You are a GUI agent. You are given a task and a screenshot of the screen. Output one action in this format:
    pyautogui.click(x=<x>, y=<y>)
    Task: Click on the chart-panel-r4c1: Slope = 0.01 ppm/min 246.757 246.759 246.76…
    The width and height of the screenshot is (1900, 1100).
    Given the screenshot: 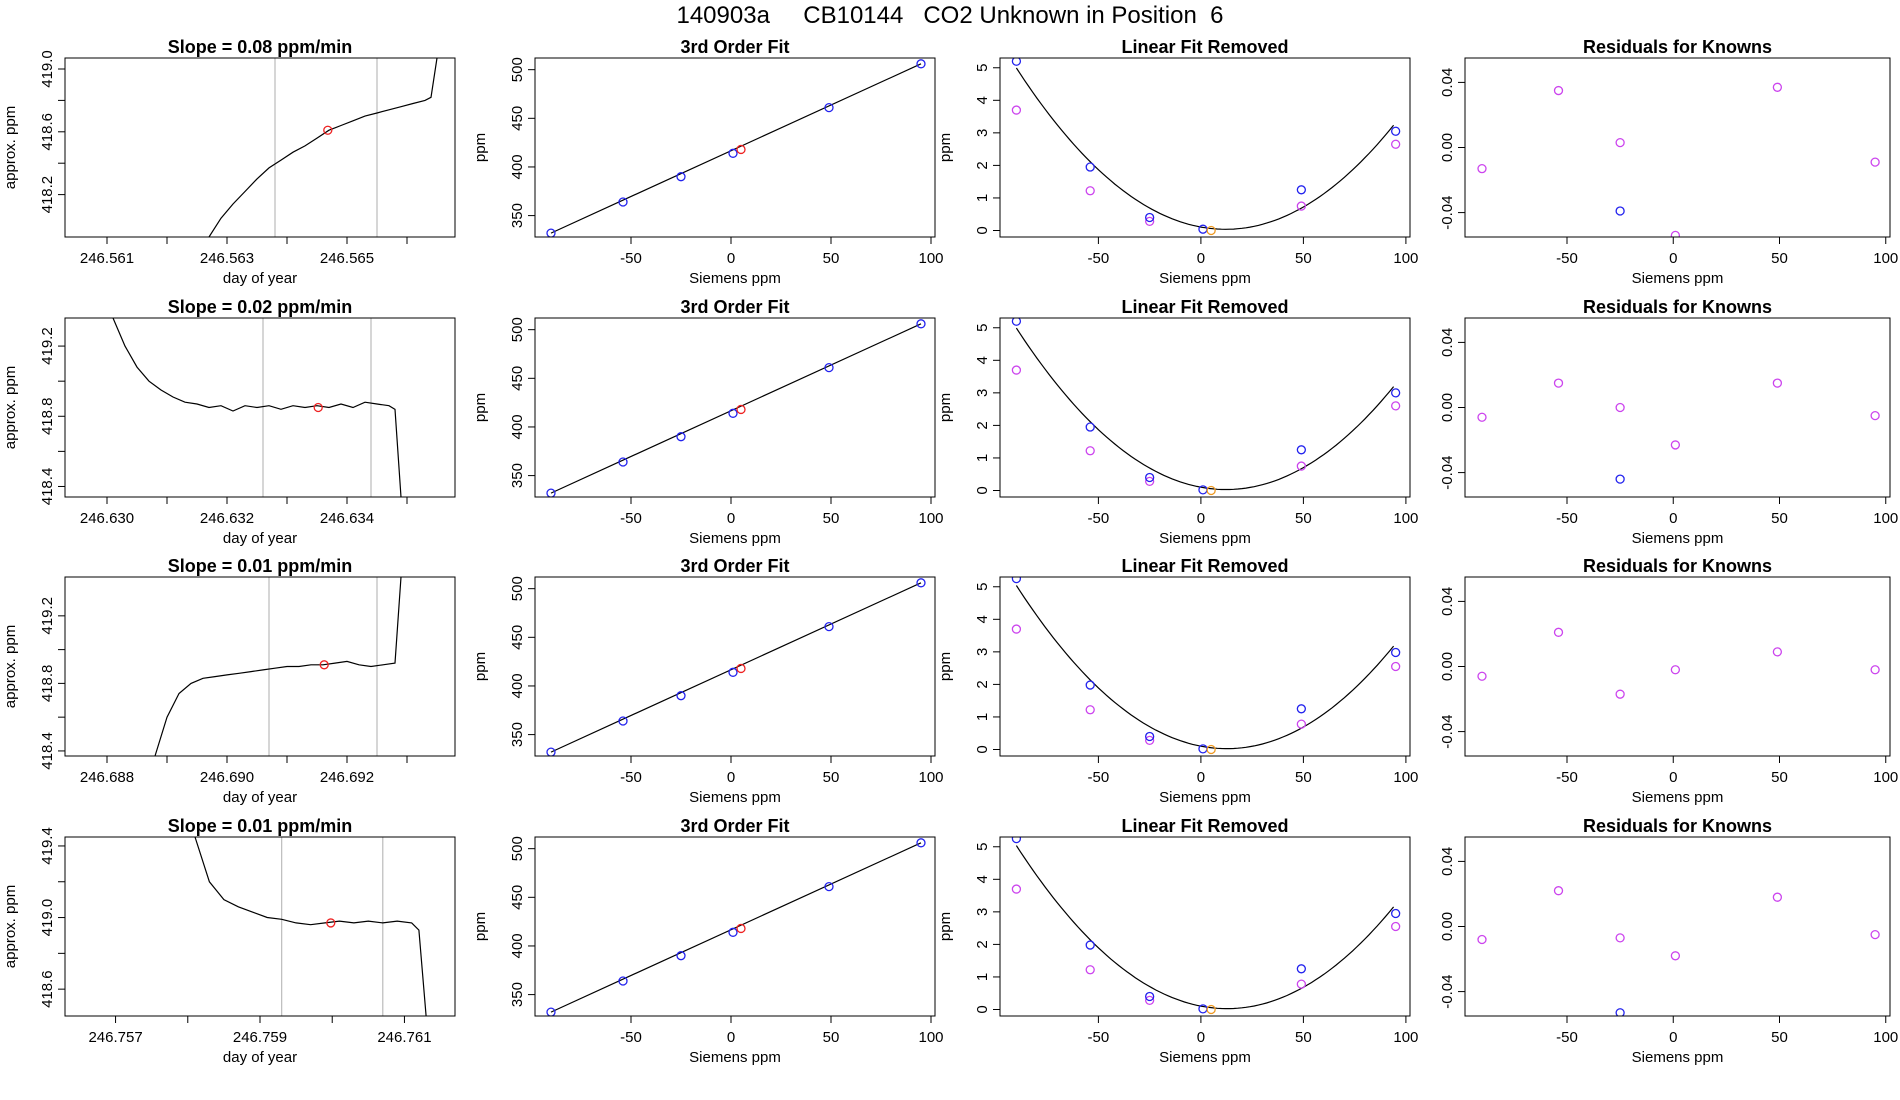 What is the action you would take?
    pyautogui.click(x=229, y=941)
    